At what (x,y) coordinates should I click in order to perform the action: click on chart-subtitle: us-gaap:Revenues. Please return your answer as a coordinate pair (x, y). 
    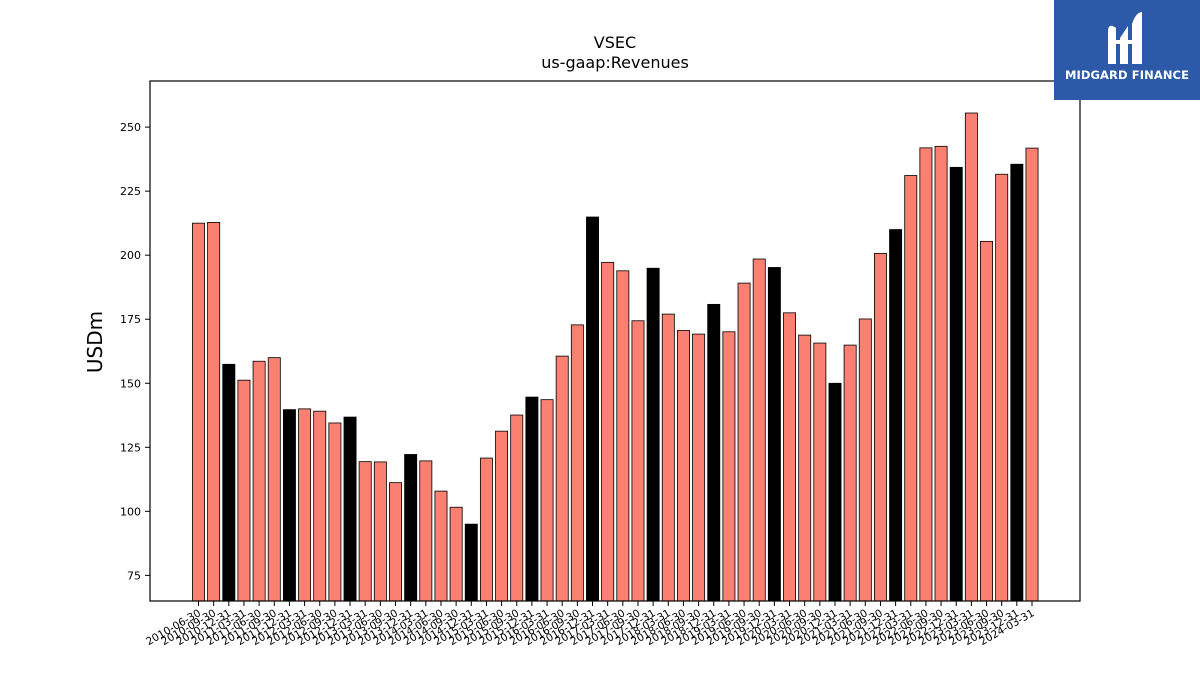
    Looking at the image, I should click on (615, 62).